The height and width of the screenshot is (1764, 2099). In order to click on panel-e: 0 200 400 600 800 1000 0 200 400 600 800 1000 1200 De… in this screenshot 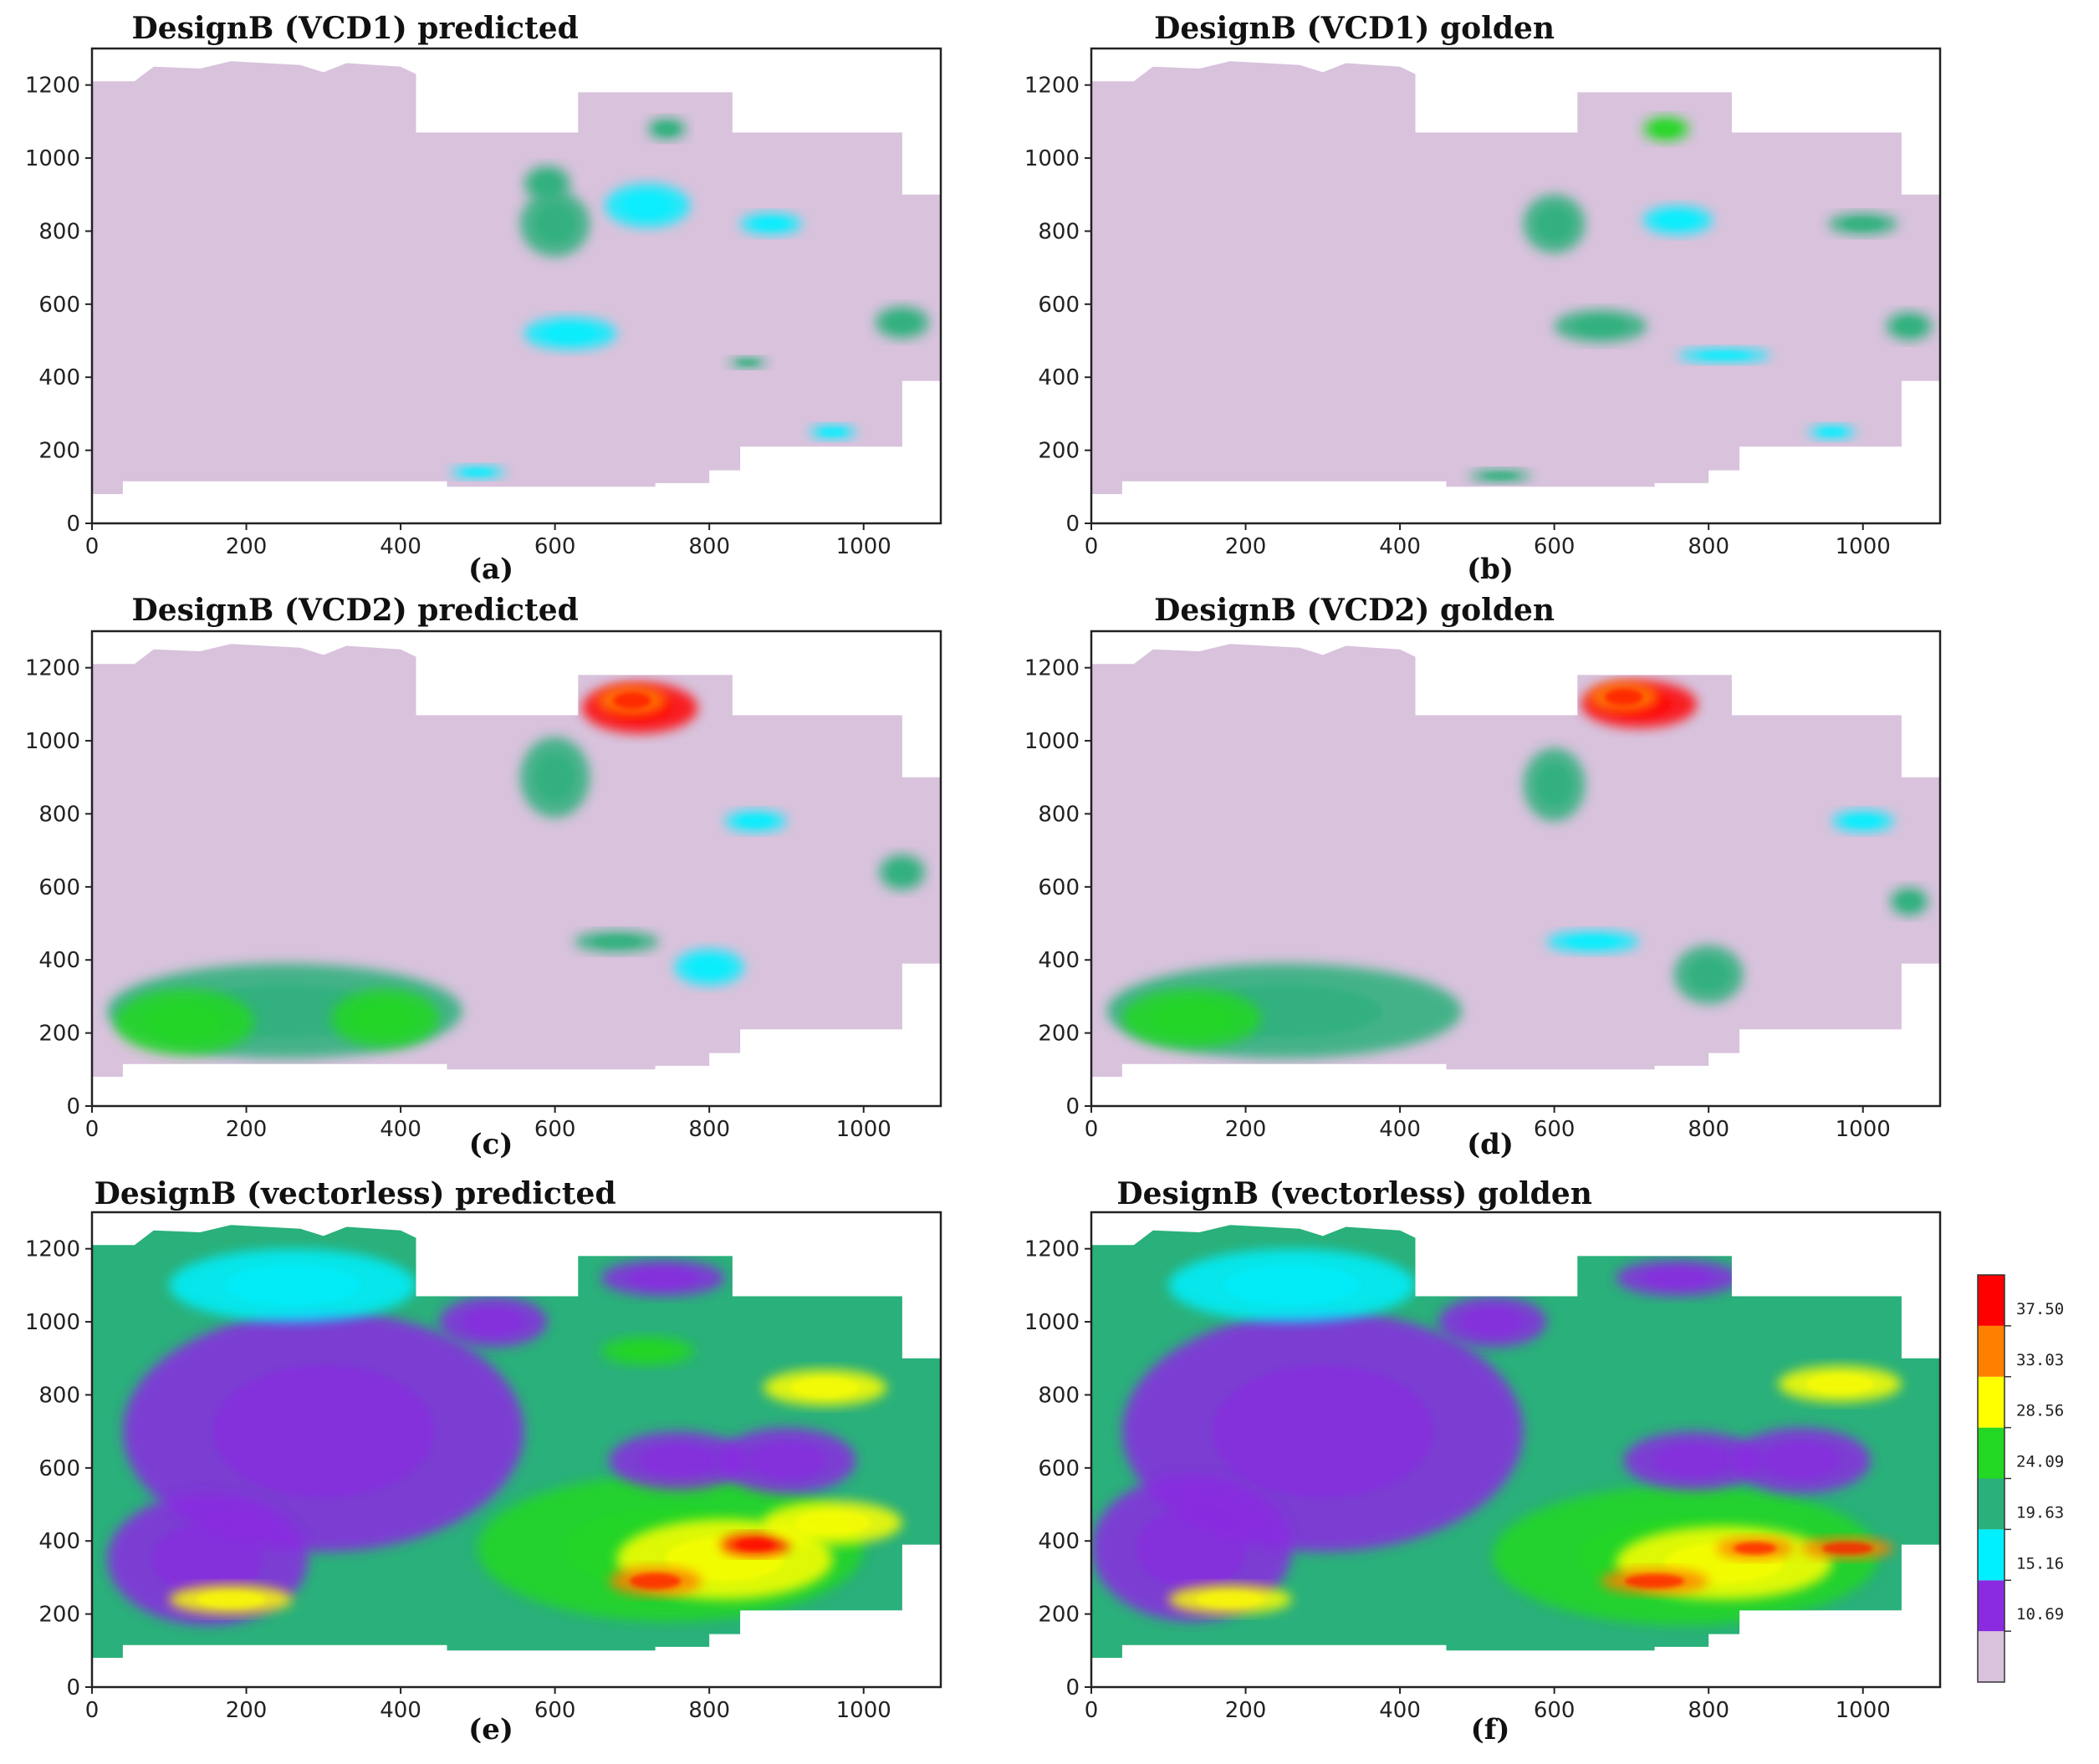, I will do `click(483, 1461)`.